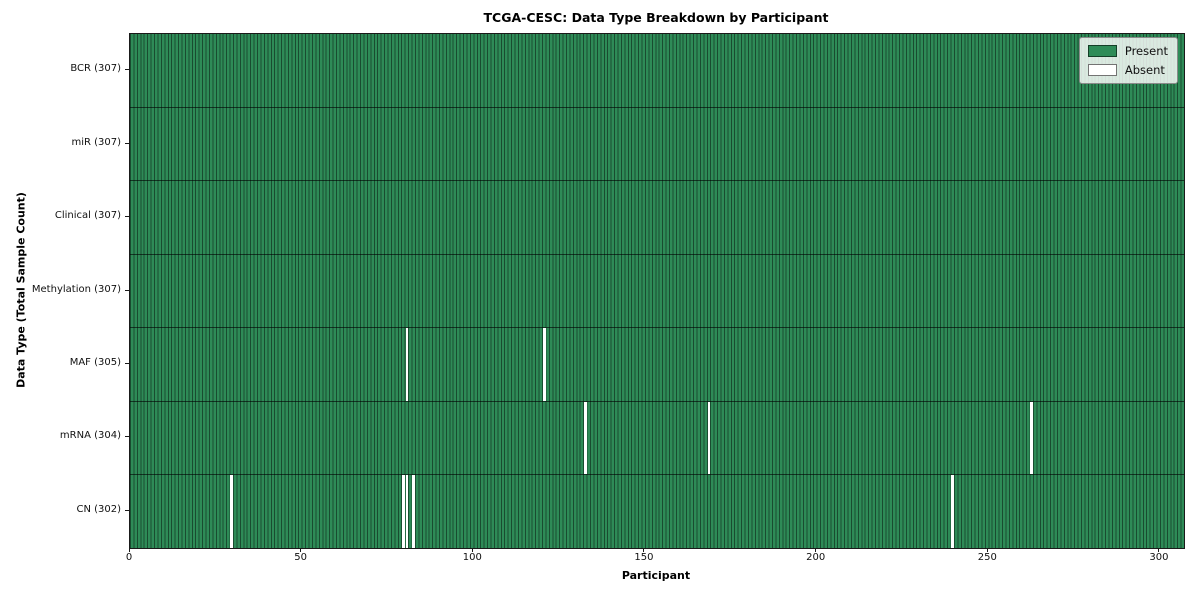 The height and width of the screenshot is (600, 1200). Describe the element at coordinates (90, 436) in the screenshot. I see `y-tick-label: mRNA (304)` at that location.